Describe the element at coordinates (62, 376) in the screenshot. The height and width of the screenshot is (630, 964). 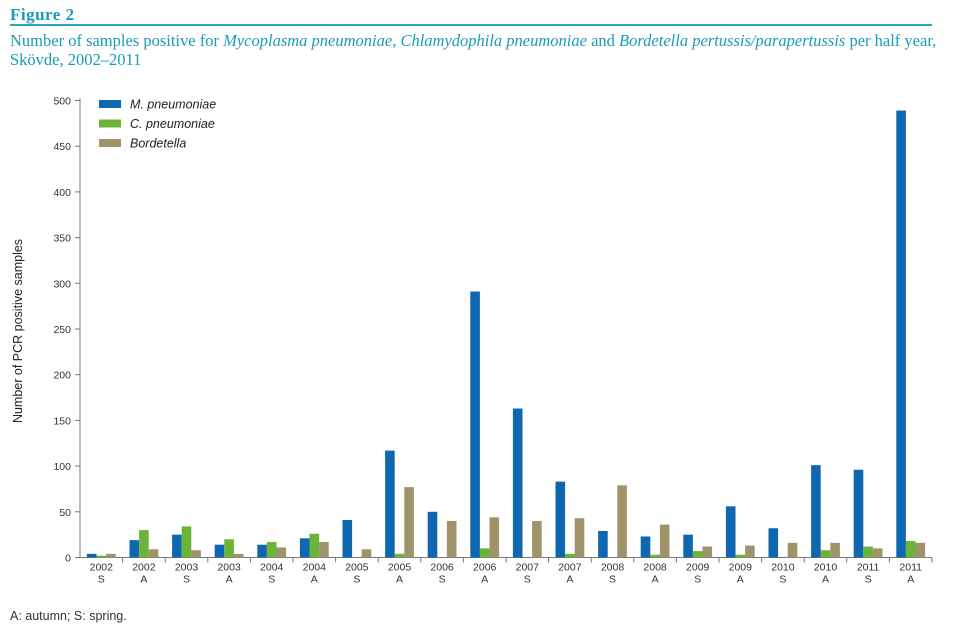
I see `y-tick-label: 200` at that location.